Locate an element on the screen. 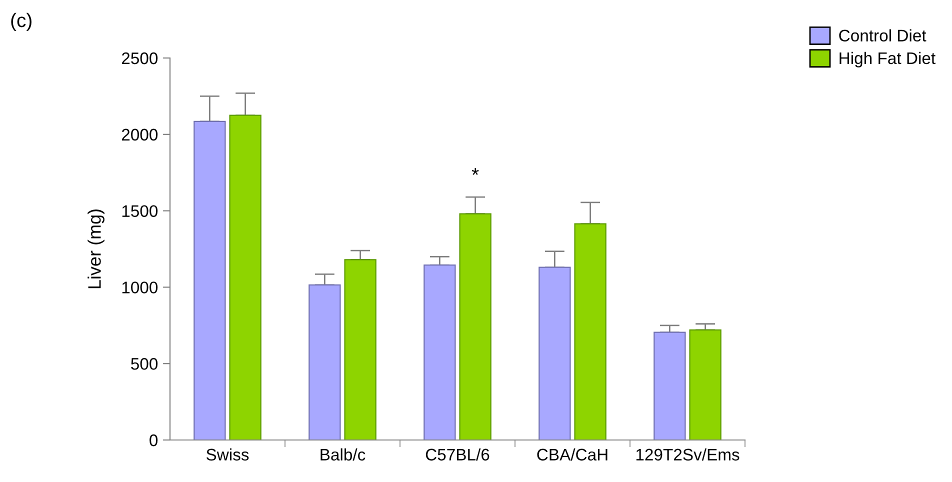 Image resolution: width=952 pixels, height=482 pixels. y-tick-label: 2000 is located at coordinates (140, 134).